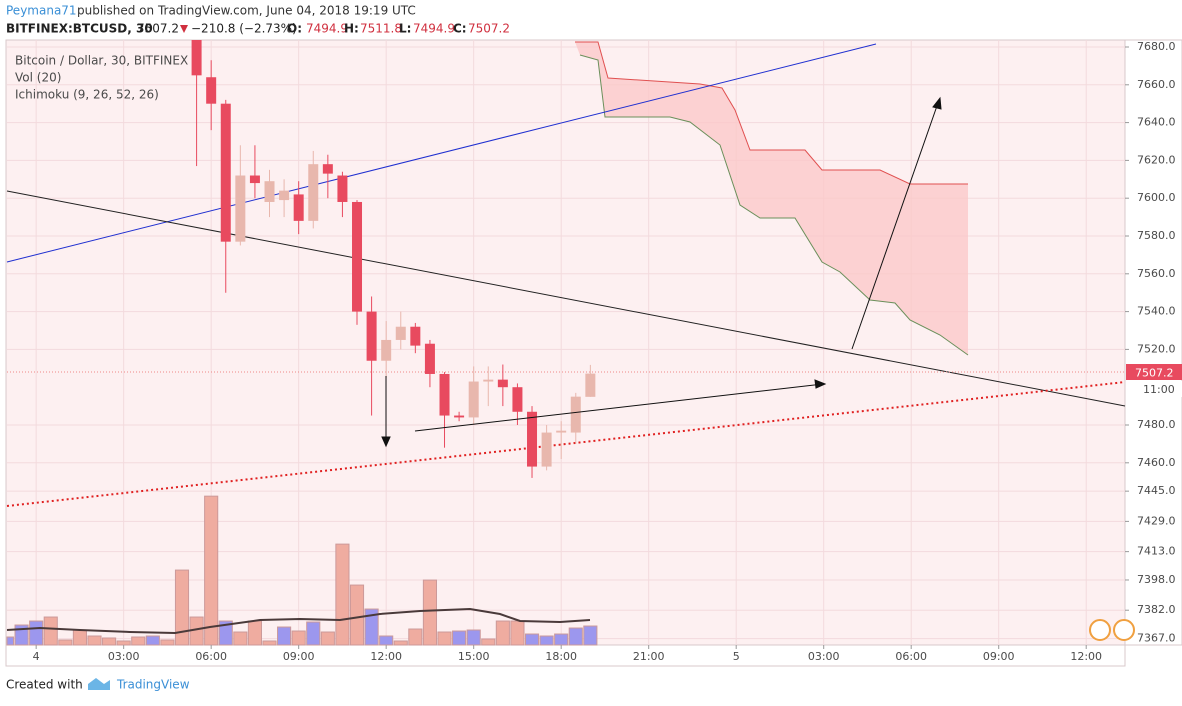  I want to click on y-tick-label: 7367.0, so click(1156, 638).